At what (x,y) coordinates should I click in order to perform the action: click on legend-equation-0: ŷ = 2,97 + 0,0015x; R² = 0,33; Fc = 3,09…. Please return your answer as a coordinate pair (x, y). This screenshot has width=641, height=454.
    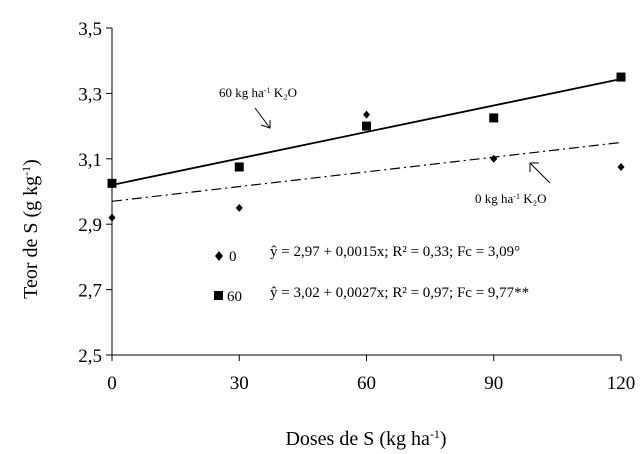
    Looking at the image, I should click on (395, 252).